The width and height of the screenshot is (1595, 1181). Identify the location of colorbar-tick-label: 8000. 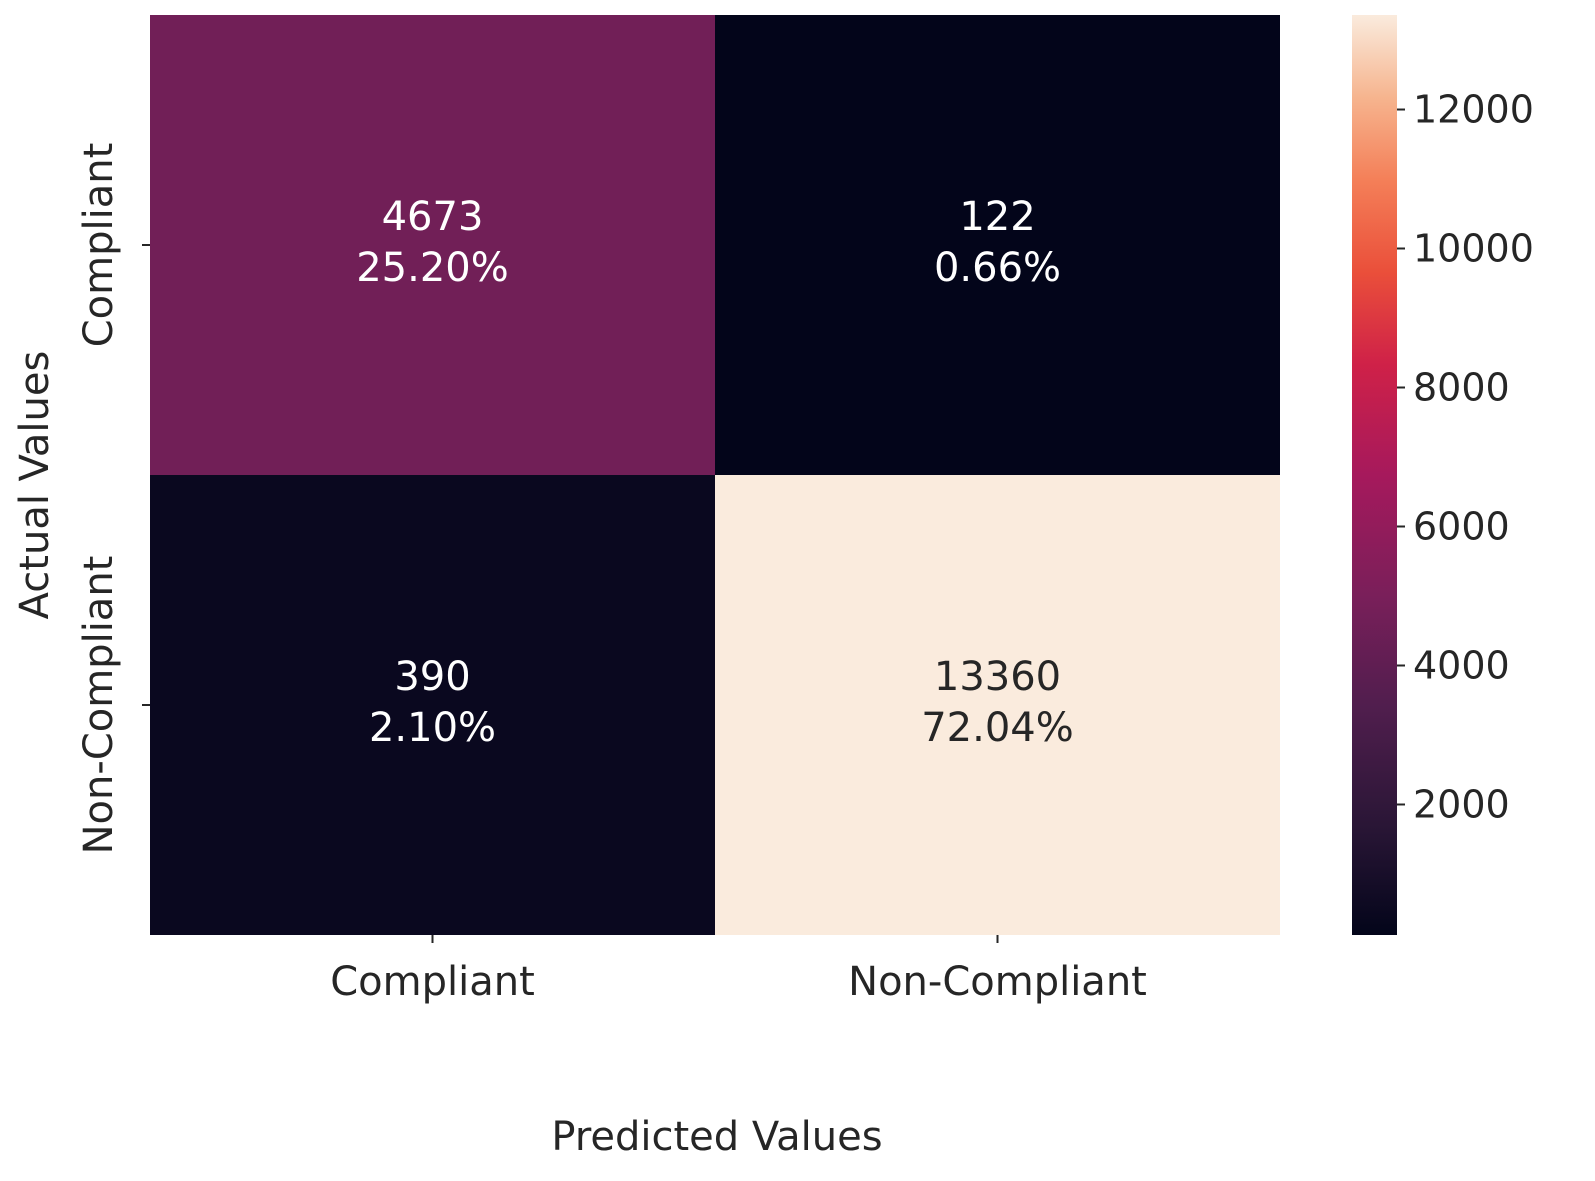
(1461, 388).